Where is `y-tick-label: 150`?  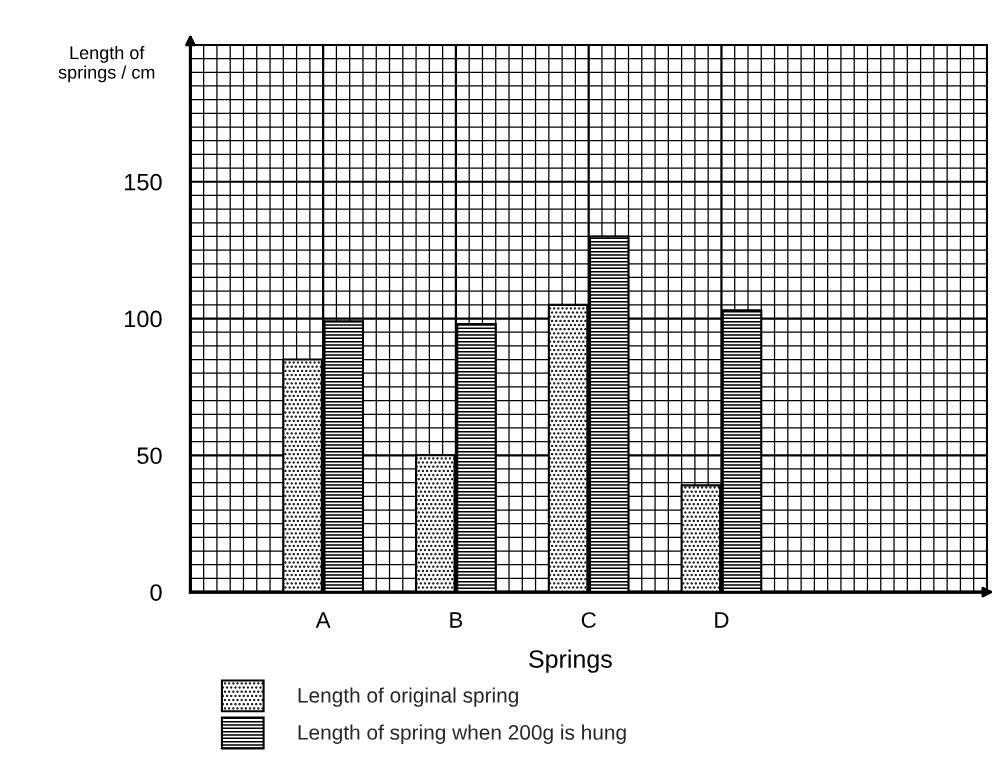
y-tick-label: 150 is located at coordinates (143, 182).